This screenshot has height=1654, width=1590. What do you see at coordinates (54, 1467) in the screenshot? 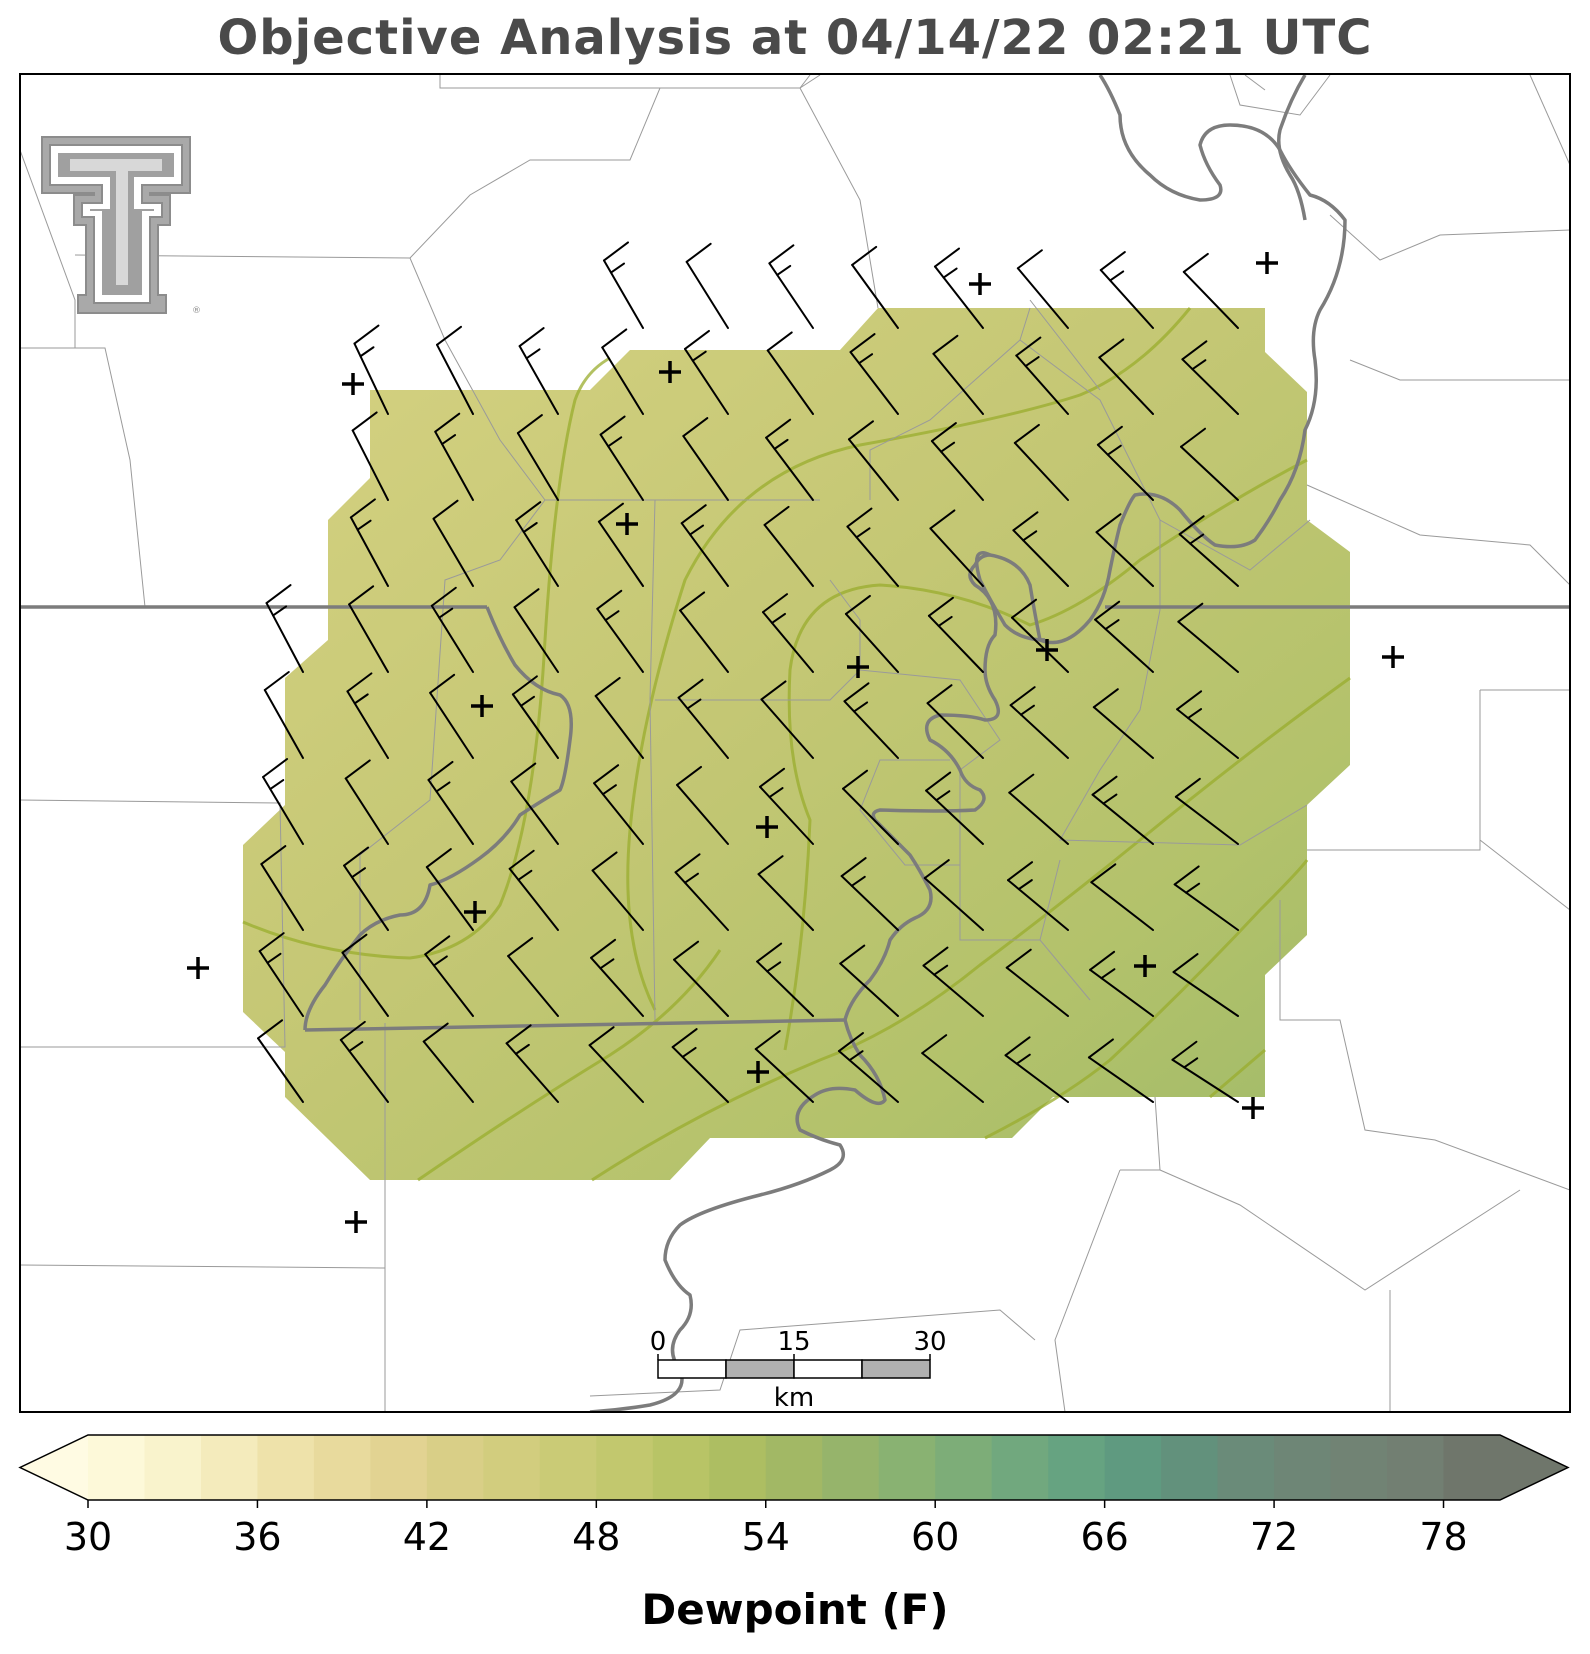
I see `colorbar-extend-min` at bounding box center [54, 1467].